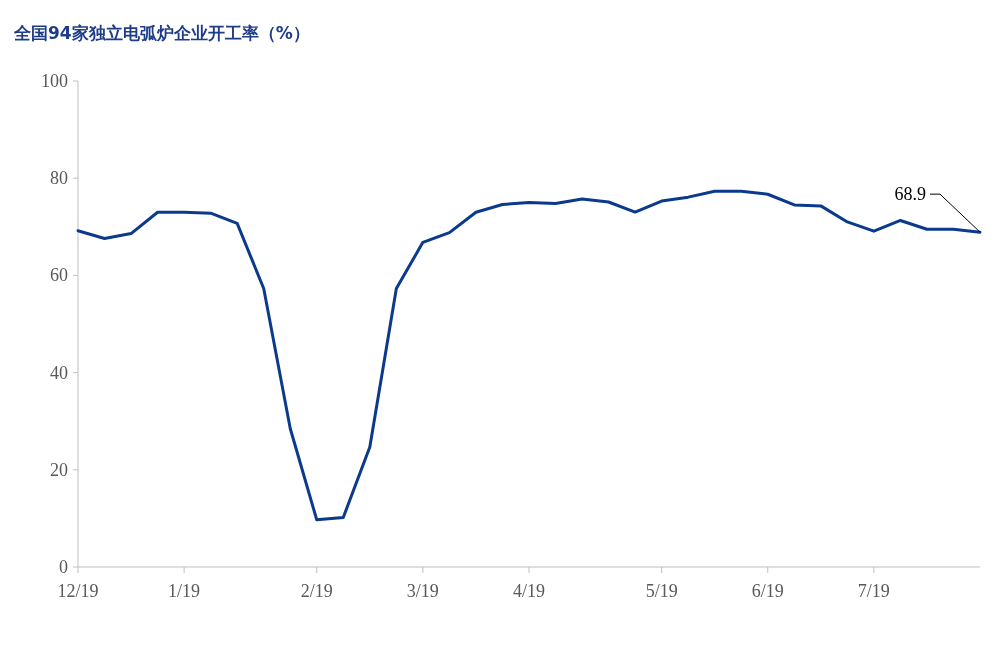 The width and height of the screenshot is (1003, 648). I want to click on y-tick-label: 100, so click(54, 81).